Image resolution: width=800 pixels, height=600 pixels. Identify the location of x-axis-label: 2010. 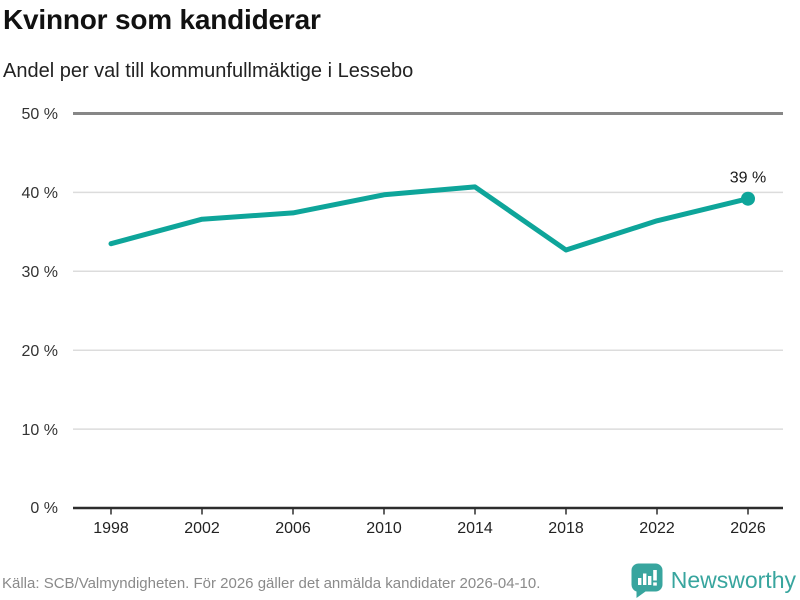
(384, 528).